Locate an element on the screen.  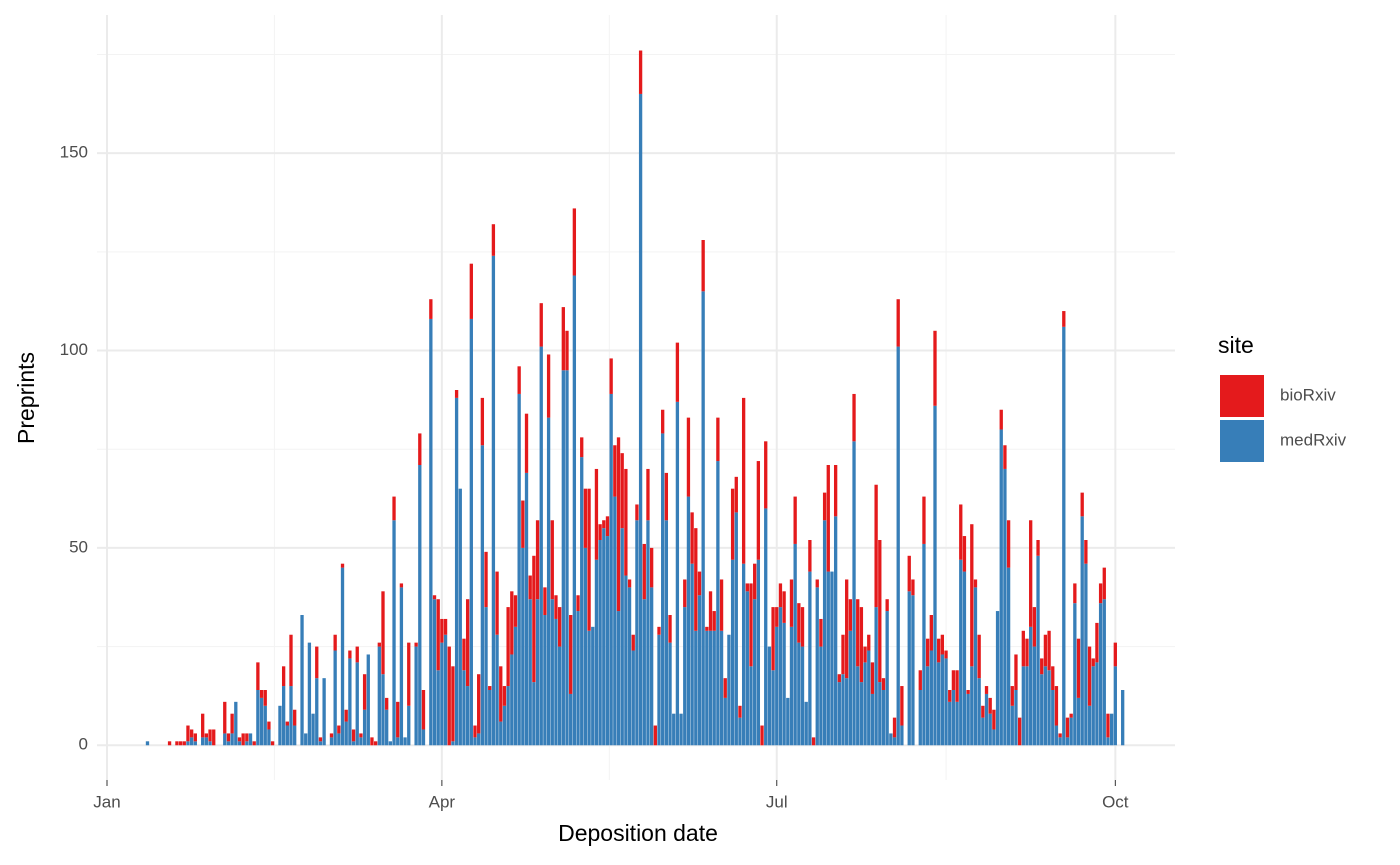
x-tick-label: Jul is located at coordinates (777, 801).